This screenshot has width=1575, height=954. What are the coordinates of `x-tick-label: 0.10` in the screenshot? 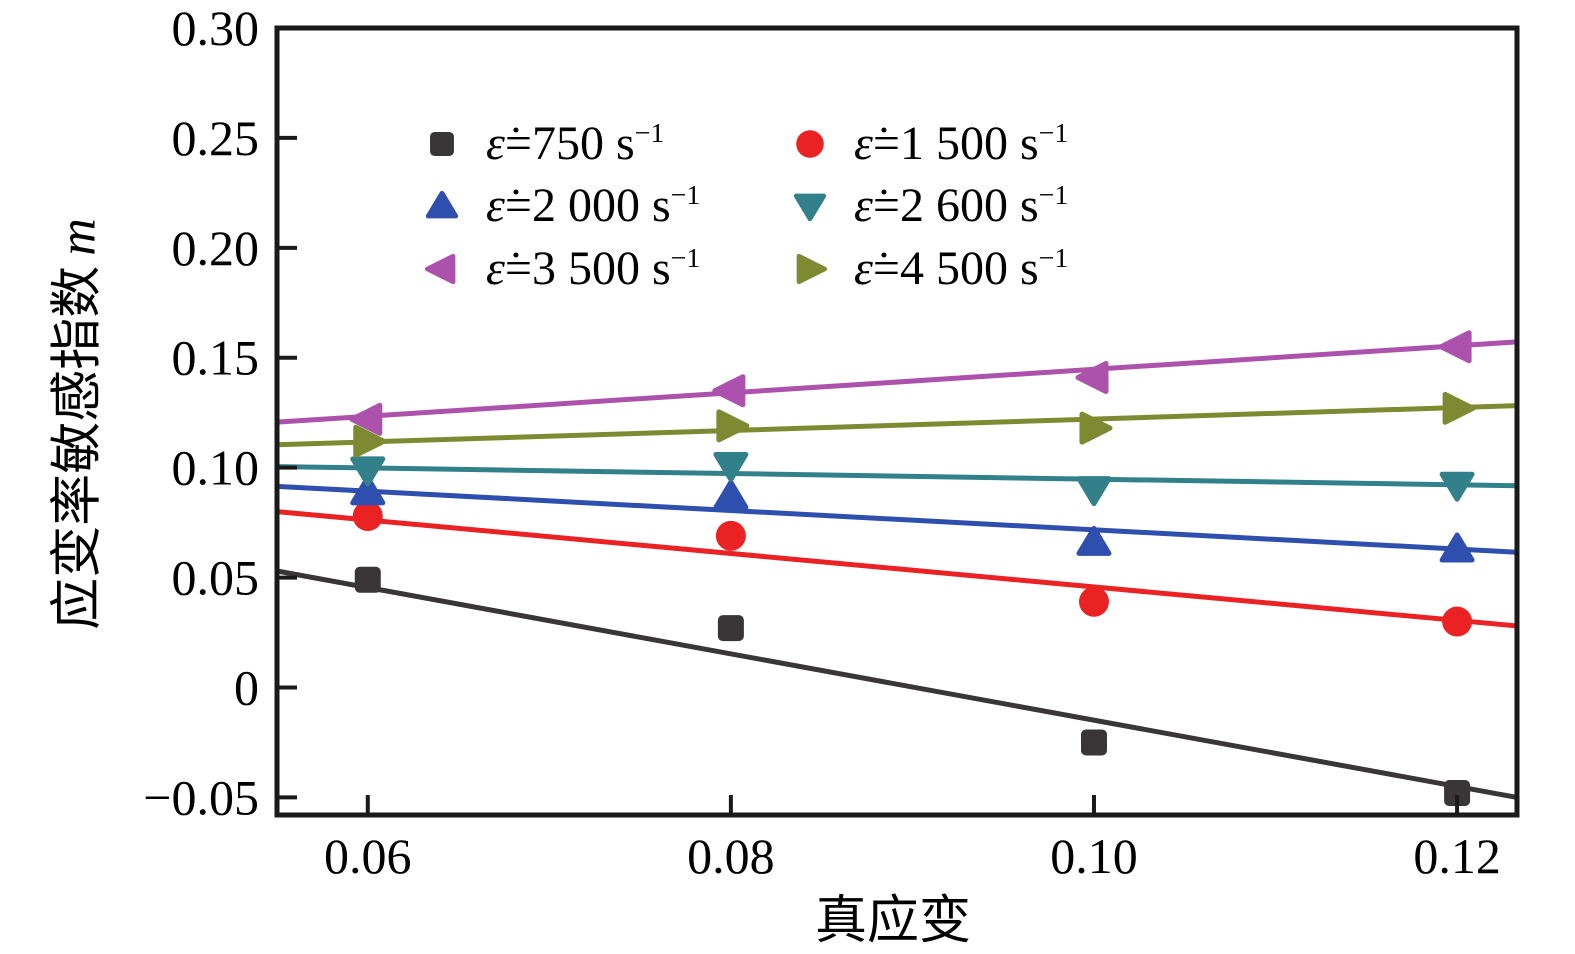 It's located at (1094, 856).